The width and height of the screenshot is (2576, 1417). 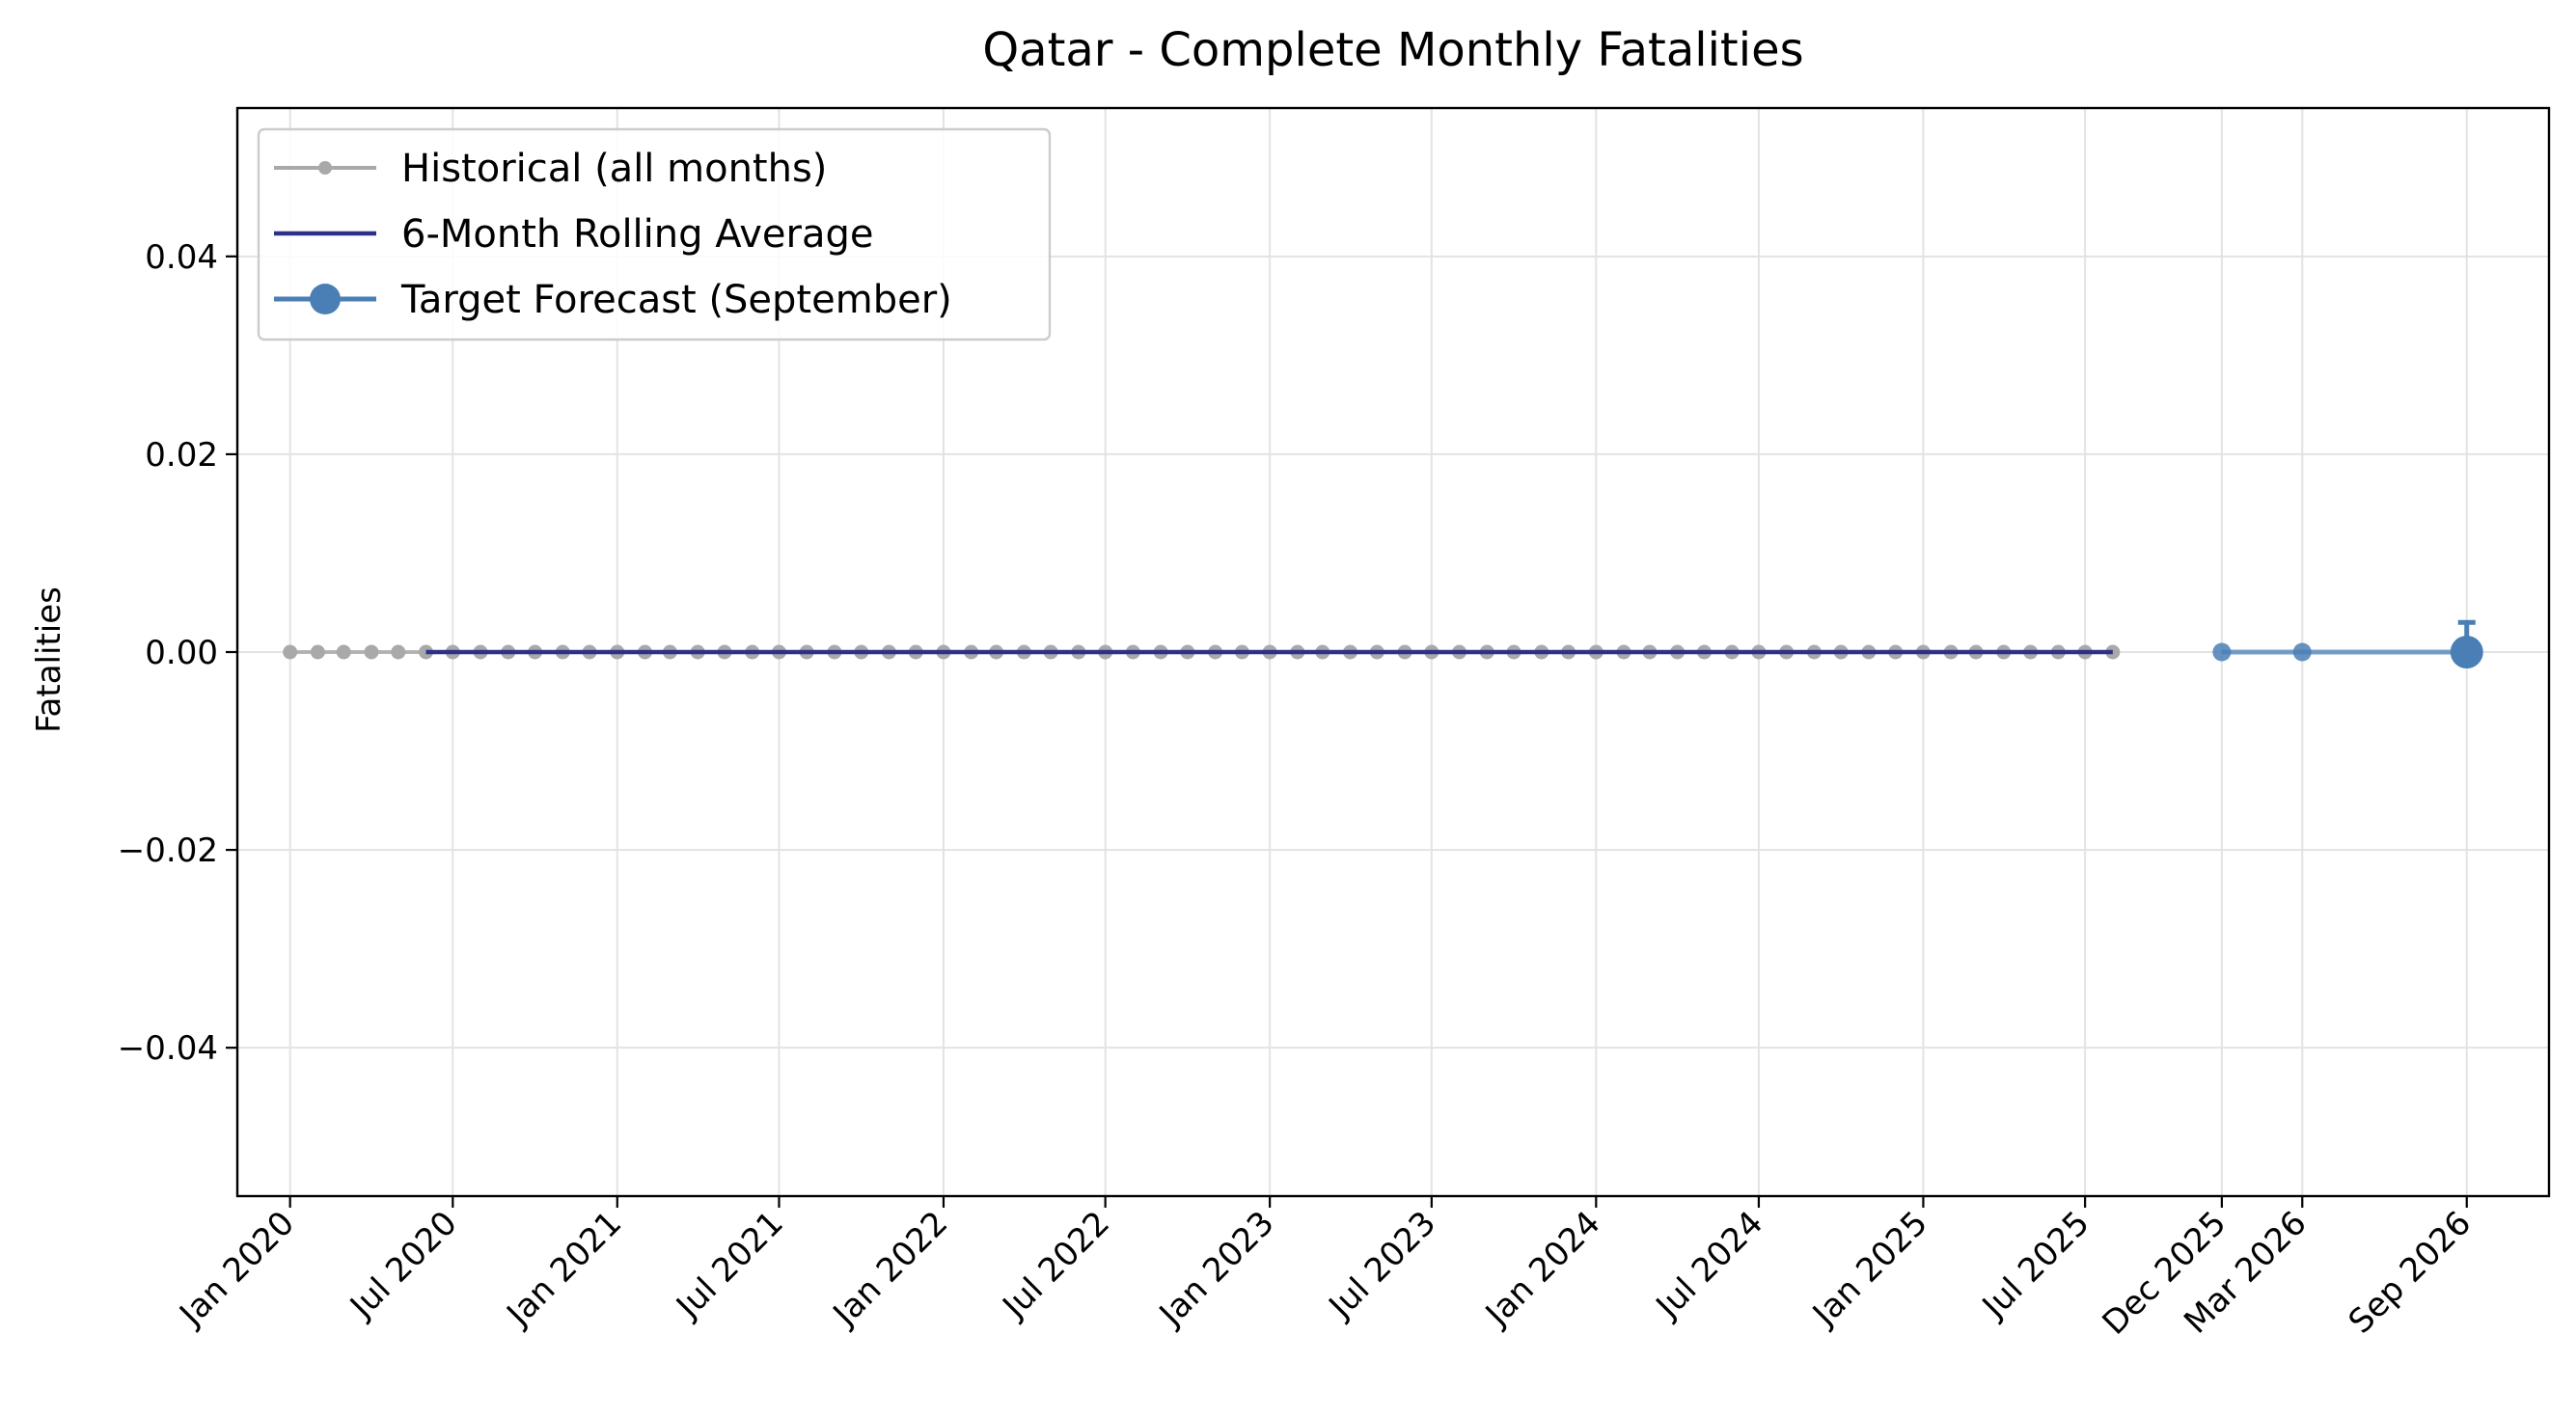 I want to click on y-axis: −0.04 −0.02 0.00 0.02 0.04, so click(x=178, y=653).